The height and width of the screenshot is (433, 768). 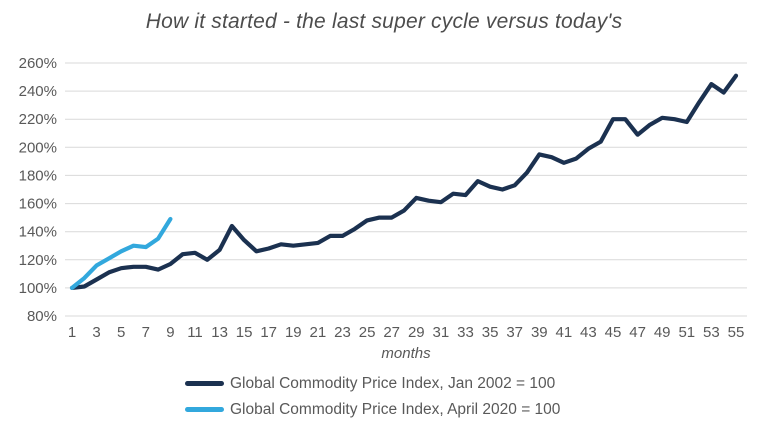 I want to click on y-tick-label: 140%, so click(x=38, y=232).